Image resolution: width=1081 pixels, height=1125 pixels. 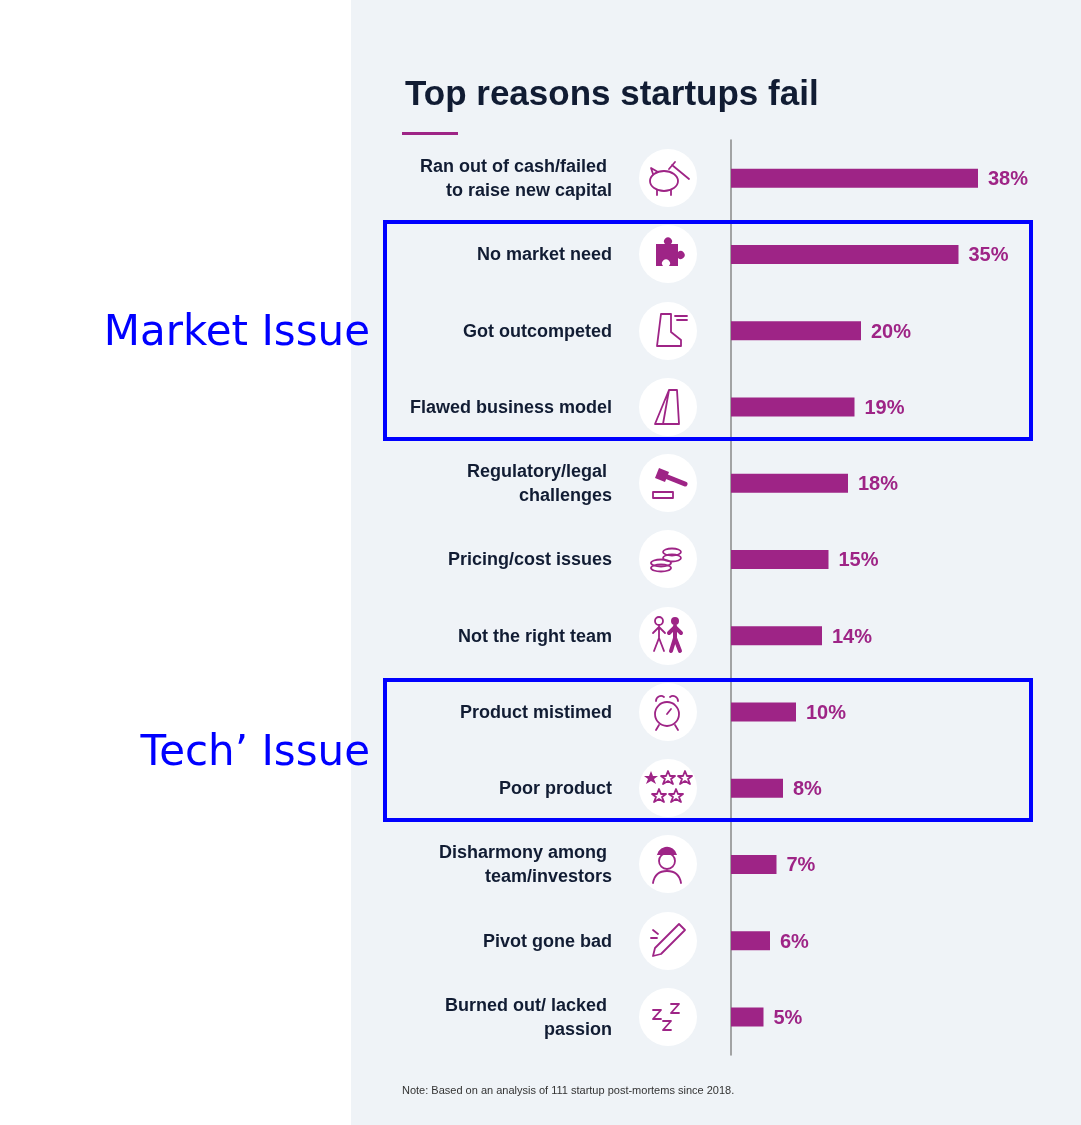 I want to click on y-tick-label: Flawed business model, so click(x=510, y=406).